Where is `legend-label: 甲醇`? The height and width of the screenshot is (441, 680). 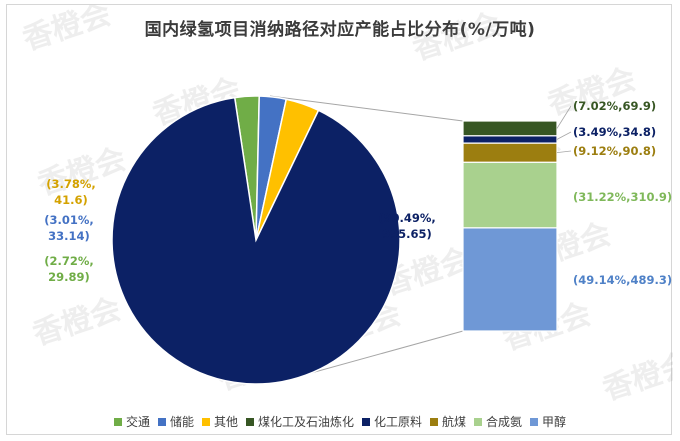 legend-label: 甲醇 is located at coordinates (554, 422).